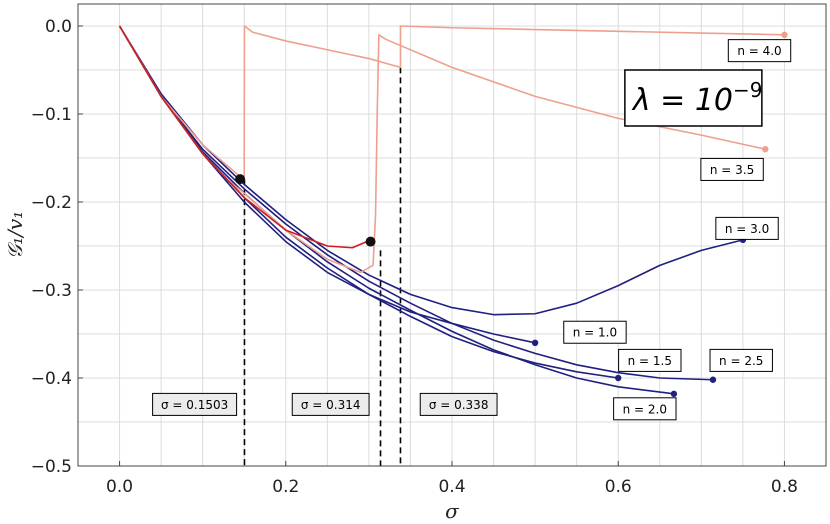  Describe the element at coordinates (58, 27) in the screenshot. I see `y-tick-label: 0.0` at that location.